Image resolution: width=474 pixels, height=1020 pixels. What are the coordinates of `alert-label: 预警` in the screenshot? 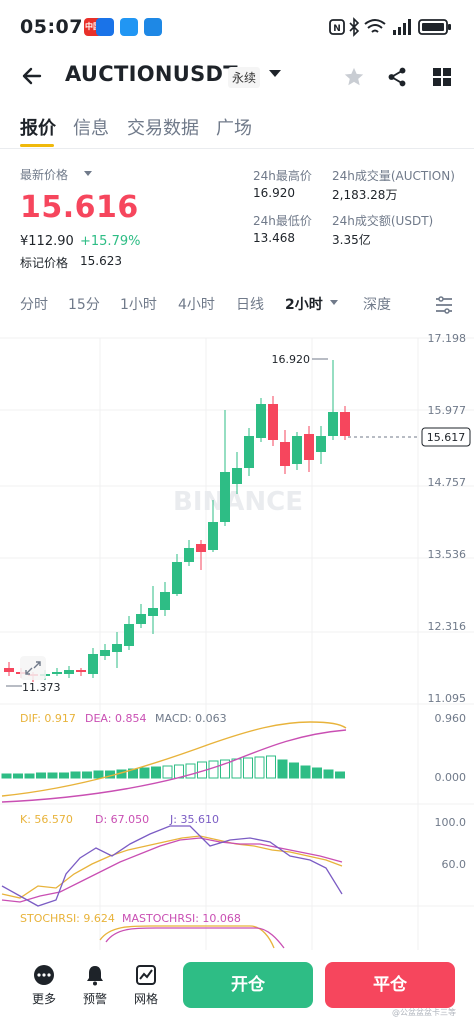 It's located at (94, 999).